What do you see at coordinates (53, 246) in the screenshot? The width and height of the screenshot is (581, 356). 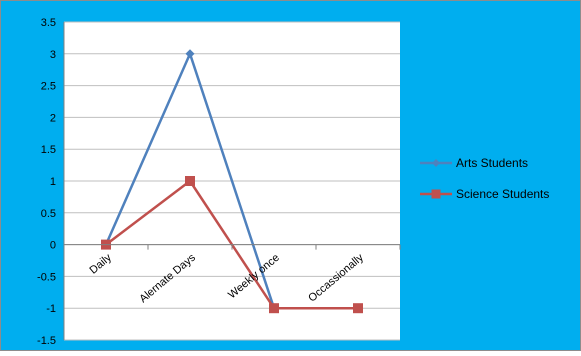 I see `y-tick-label: 0` at bounding box center [53, 246].